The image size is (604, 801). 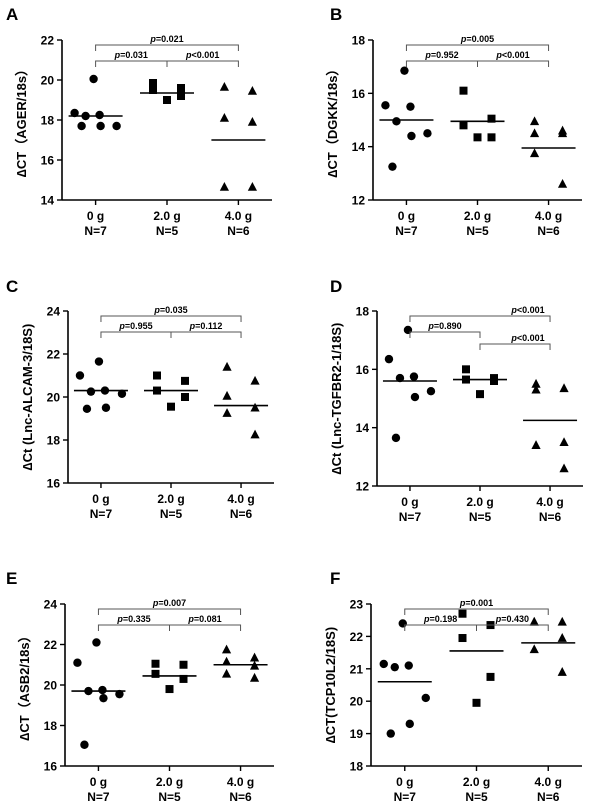 I want to click on p-value-label: p=0.430, so click(x=512, y=619).